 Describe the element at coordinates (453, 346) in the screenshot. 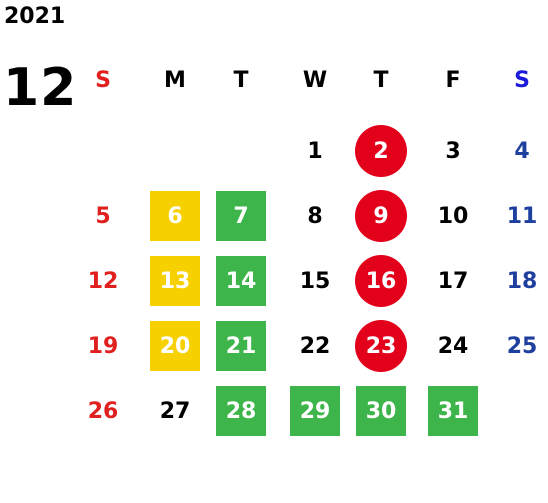

I see `day-24: 24` at that location.